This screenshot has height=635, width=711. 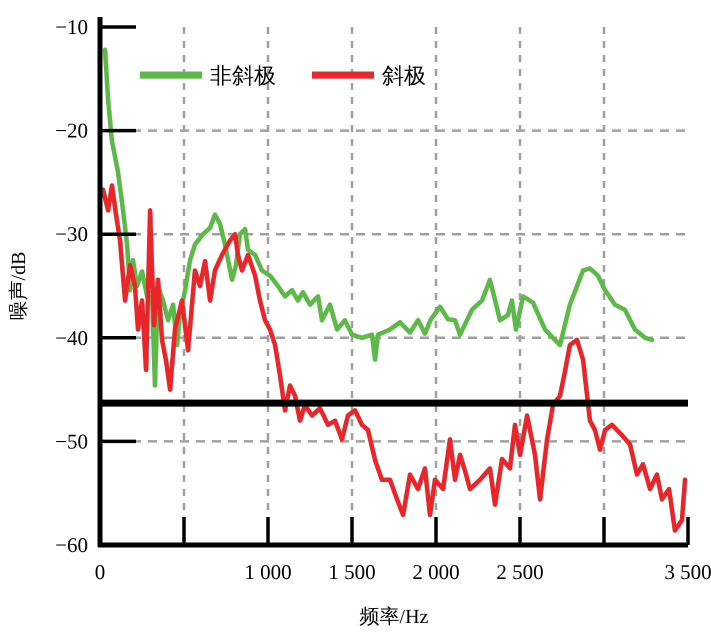 What do you see at coordinates (19, 286) in the screenshot?
I see `y-axis-title: 噪声/dB` at bounding box center [19, 286].